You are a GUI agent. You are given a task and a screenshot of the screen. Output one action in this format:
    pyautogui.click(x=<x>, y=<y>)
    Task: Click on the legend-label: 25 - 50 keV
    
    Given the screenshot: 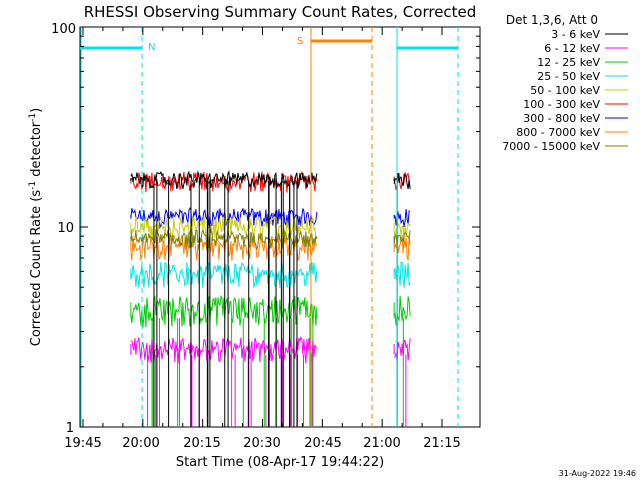 What is the action you would take?
    pyautogui.click(x=568, y=76)
    